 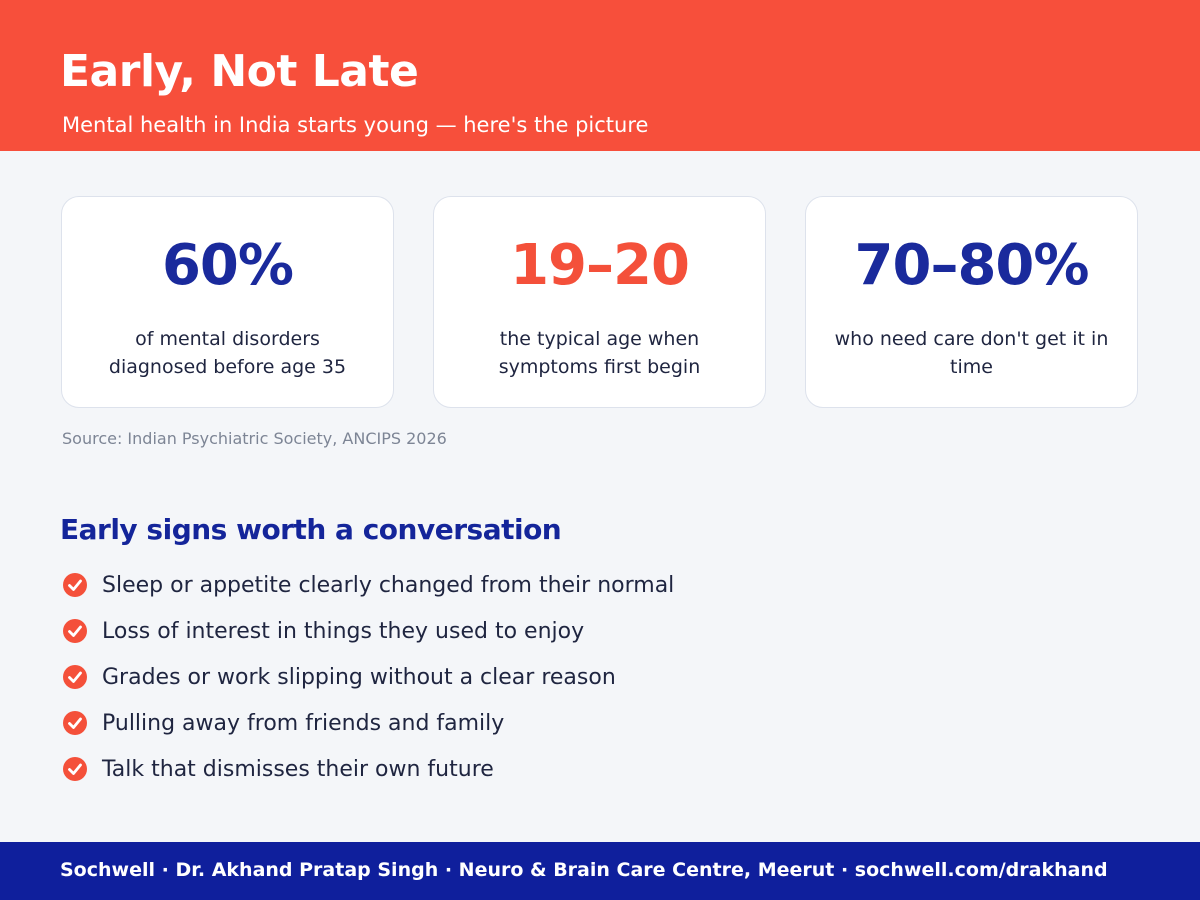 I want to click on sign-item: Pulling away from friends and family, so click(x=283, y=723).